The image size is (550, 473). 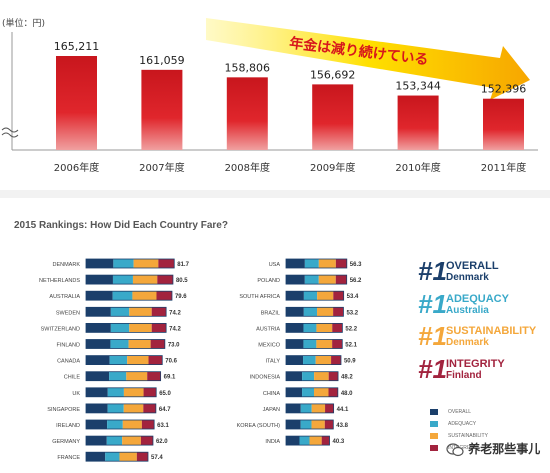 What do you see at coordinates (418, 86) in the screenshot?
I see `value-label: 153,344` at bounding box center [418, 86].